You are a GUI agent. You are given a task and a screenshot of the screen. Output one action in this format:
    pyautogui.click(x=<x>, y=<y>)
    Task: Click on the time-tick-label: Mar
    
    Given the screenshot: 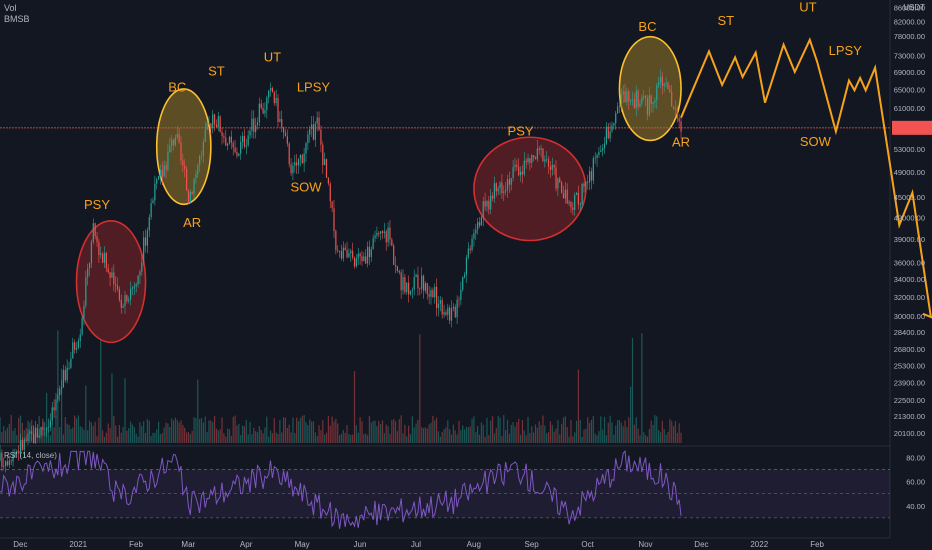 What is the action you would take?
    pyautogui.click(x=188, y=544)
    